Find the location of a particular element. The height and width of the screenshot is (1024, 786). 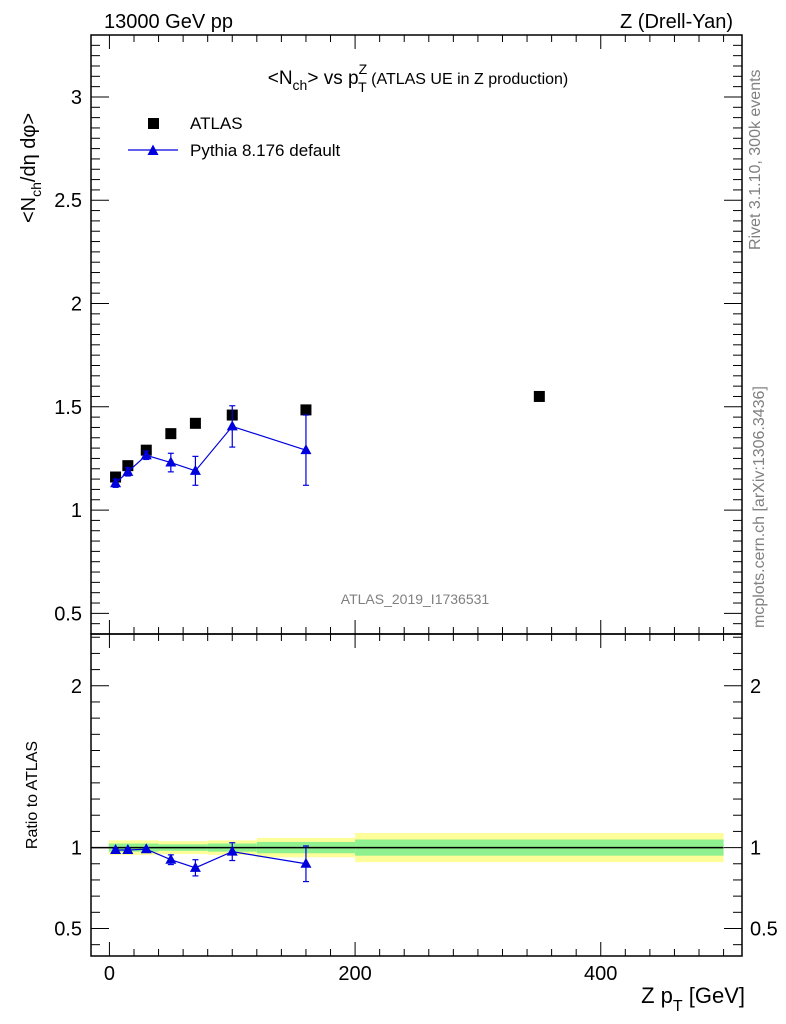

x-tick-label: 0 is located at coordinates (109, 974).